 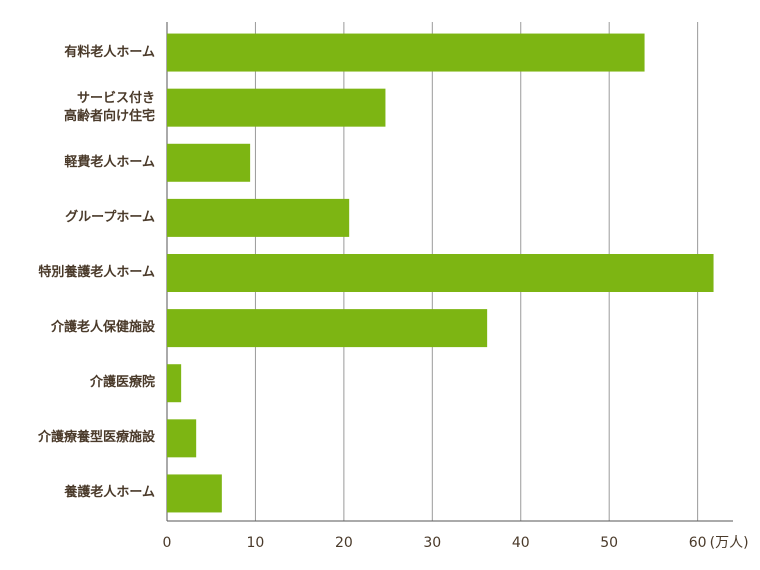 I want to click on x-tick-label: 60, so click(x=698, y=543).